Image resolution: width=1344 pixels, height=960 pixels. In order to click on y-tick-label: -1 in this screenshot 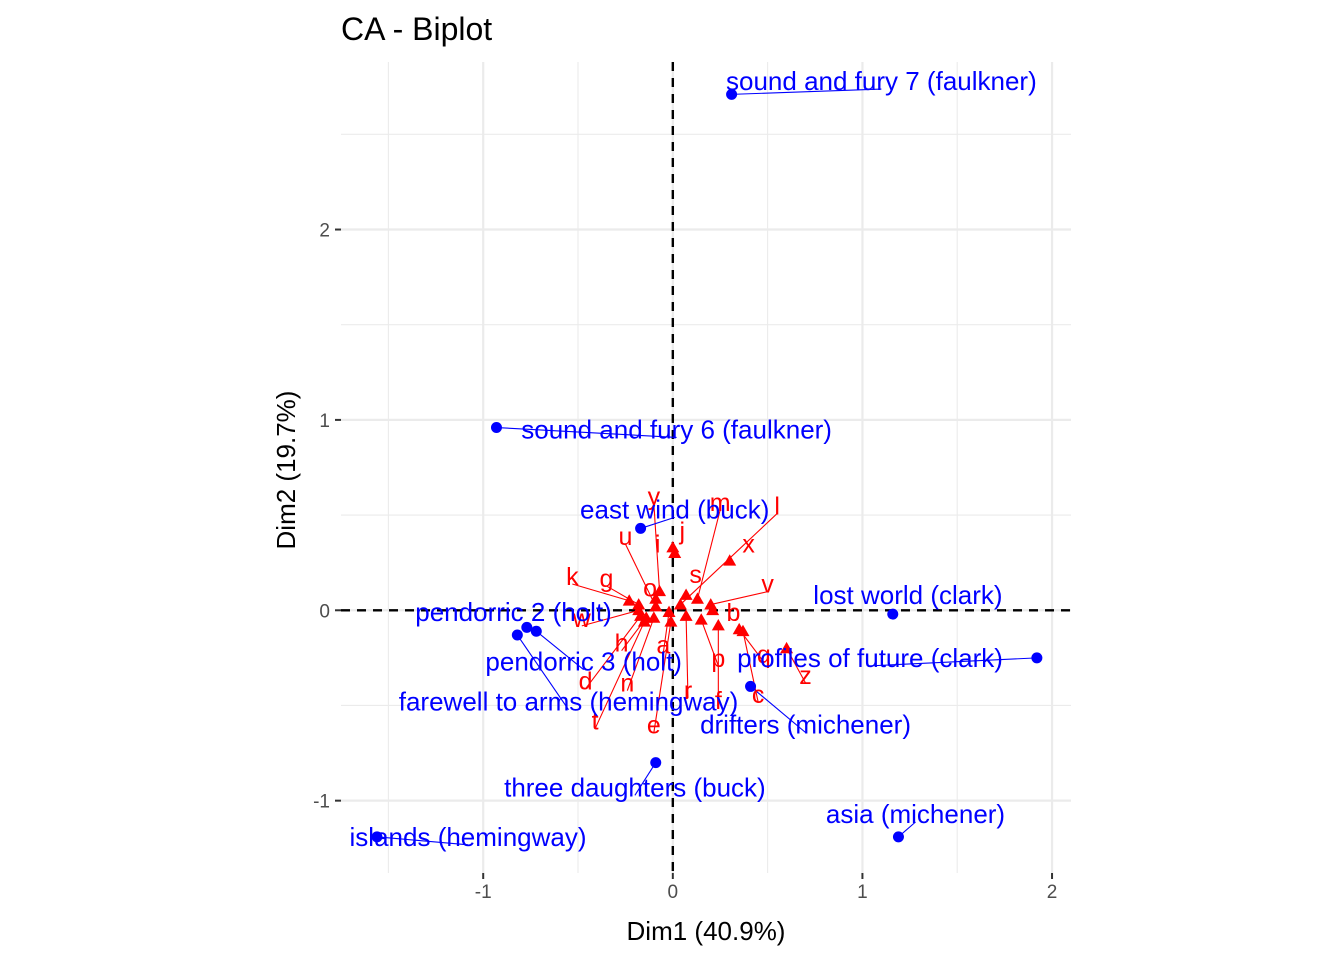, I will do `click(321, 802)`.